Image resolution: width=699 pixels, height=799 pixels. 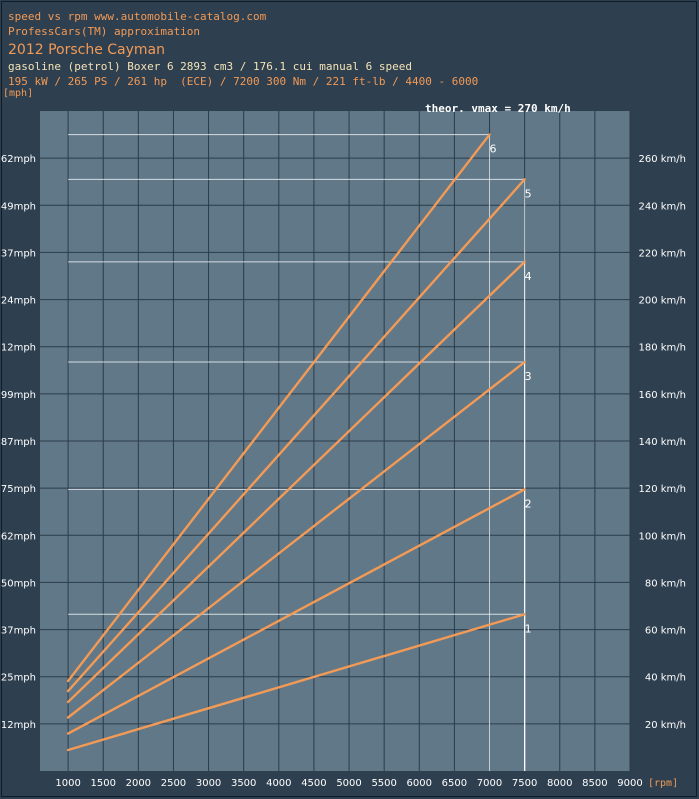 I want to click on y-left-tick-label: 12mph, so click(x=18, y=725).